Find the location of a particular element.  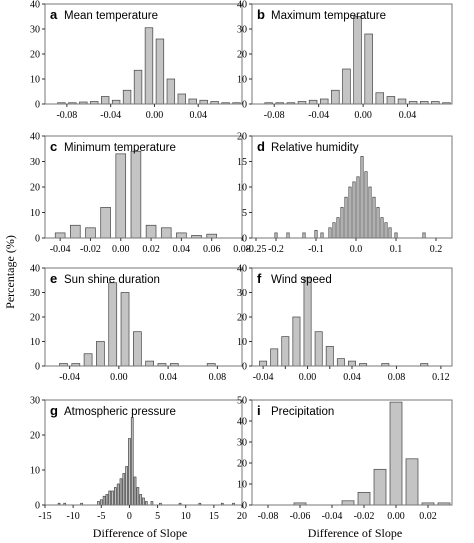

x-tick-label: -0.06 is located at coordinates (300, 516).